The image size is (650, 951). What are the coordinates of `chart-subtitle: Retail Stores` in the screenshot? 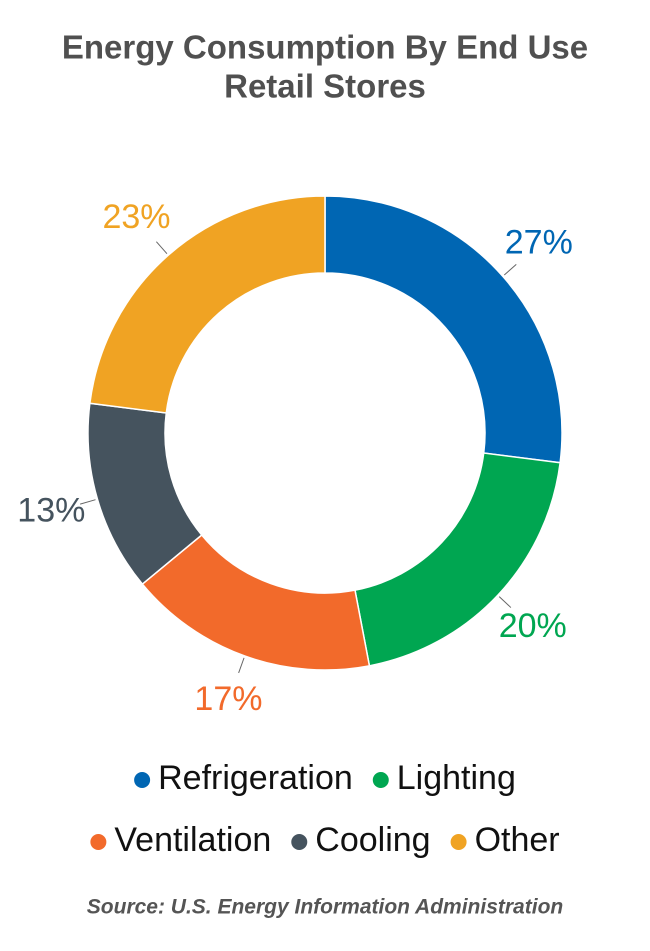 It's located at (325, 86).